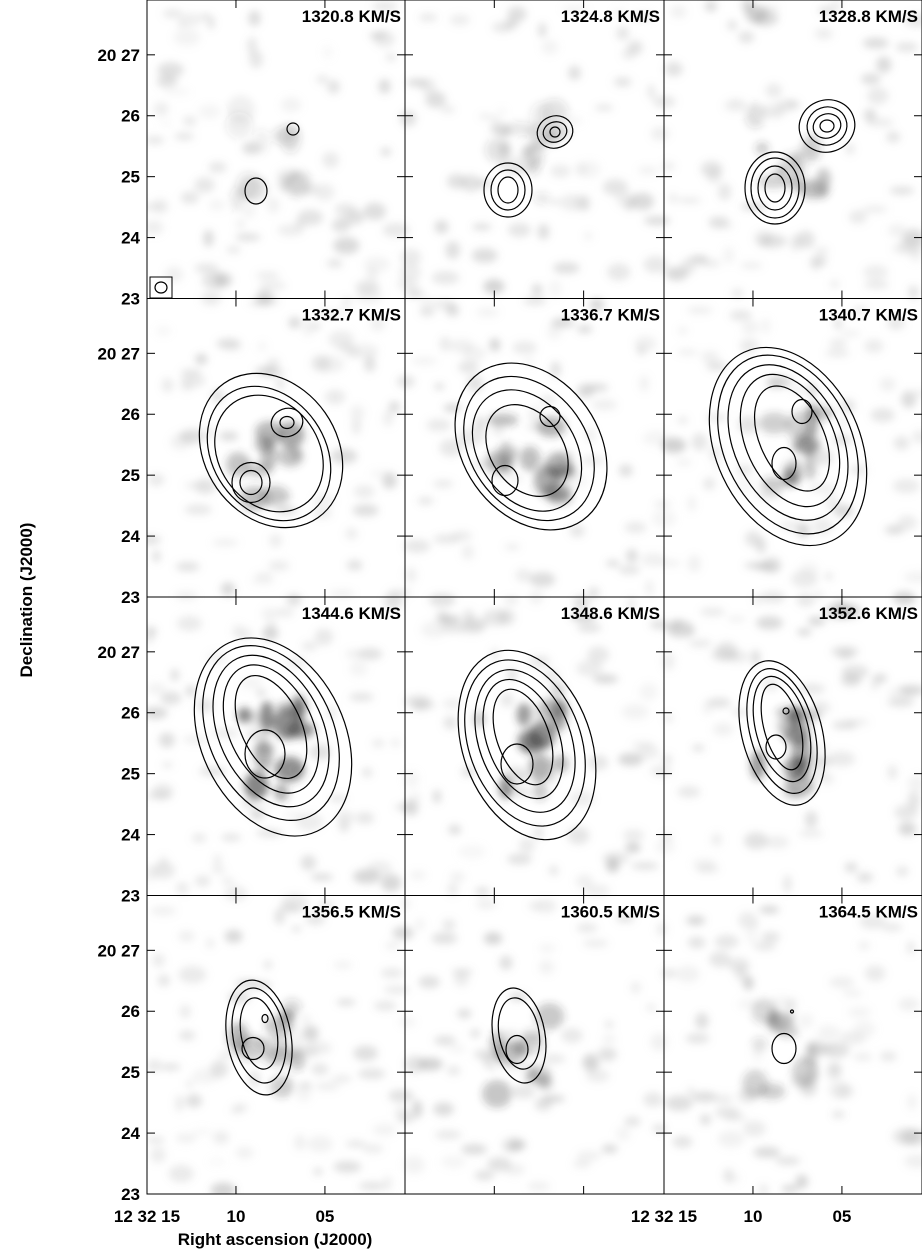 Image resolution: width=922 pixels, height=1256 pixels. I want to click on y-tick-label: 25, so click(130, 1072).